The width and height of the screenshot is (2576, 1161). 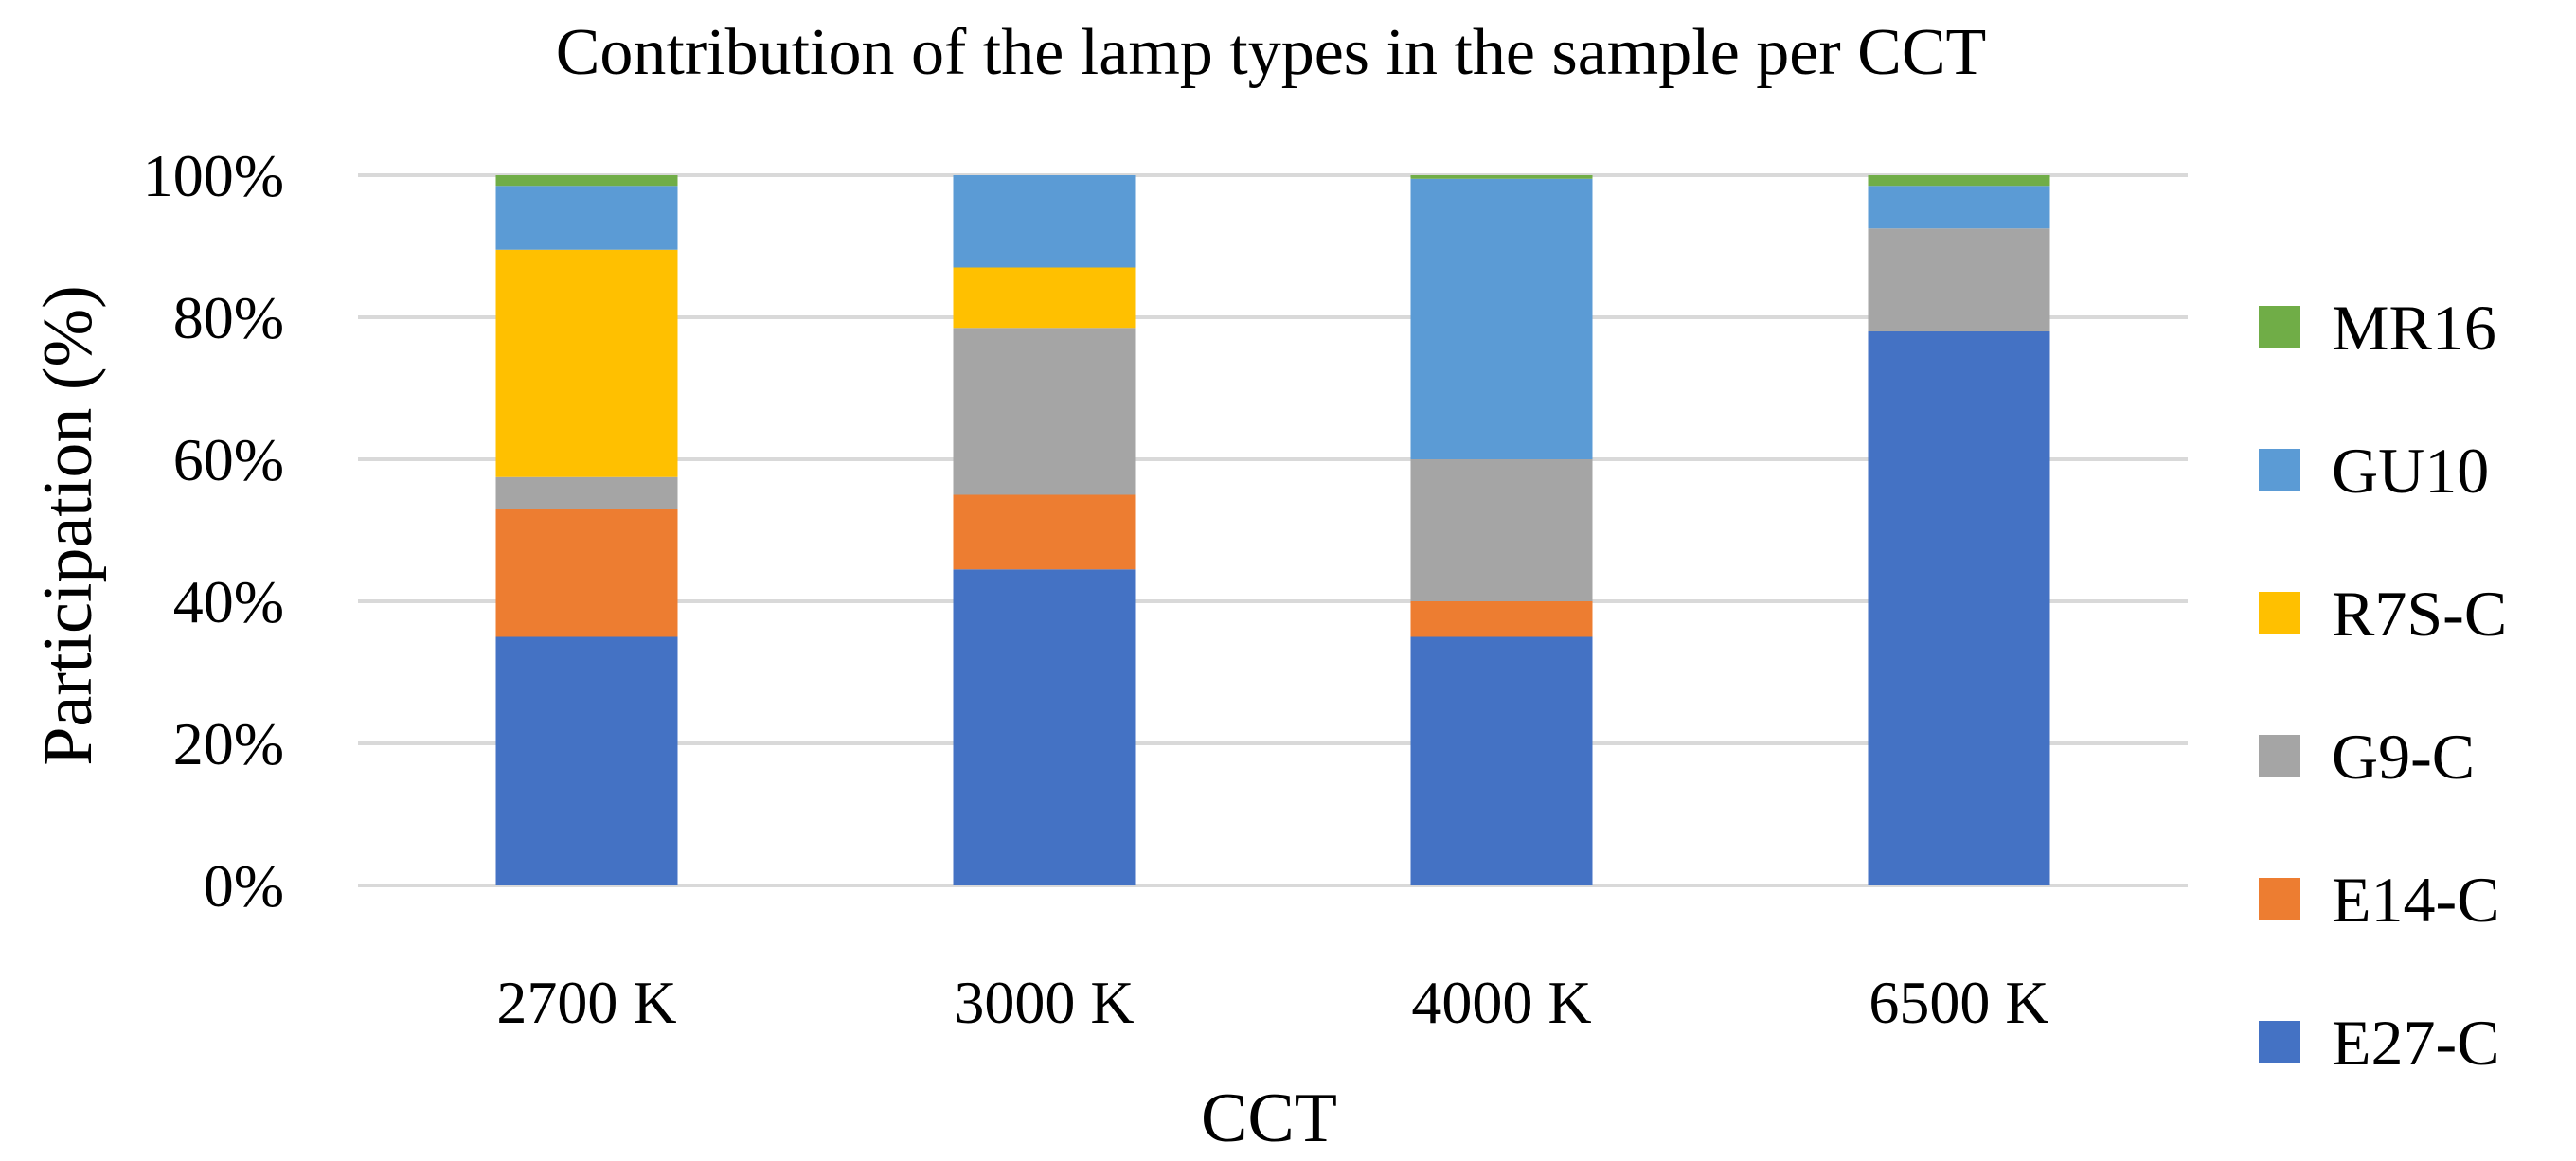 What do you see at coordinates (2414, 328) in the screenshot?
I see `legend-label-mr16: MR16` at bounding box center [2414, 328].